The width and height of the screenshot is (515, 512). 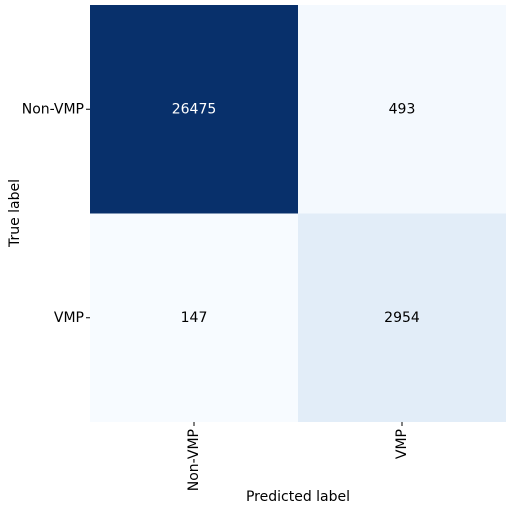 I want to click on cell-label: 493, so click(x=402, y=109).